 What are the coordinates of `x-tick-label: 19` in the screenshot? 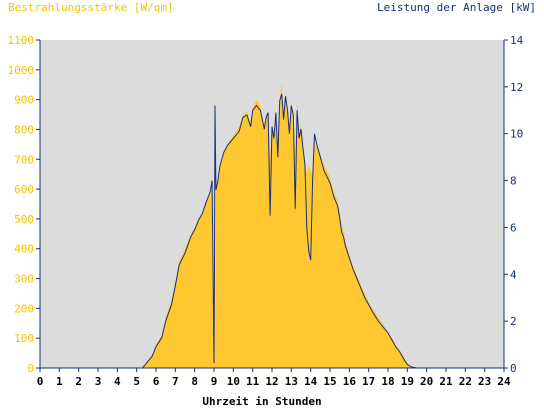 It's located at (407, 381).